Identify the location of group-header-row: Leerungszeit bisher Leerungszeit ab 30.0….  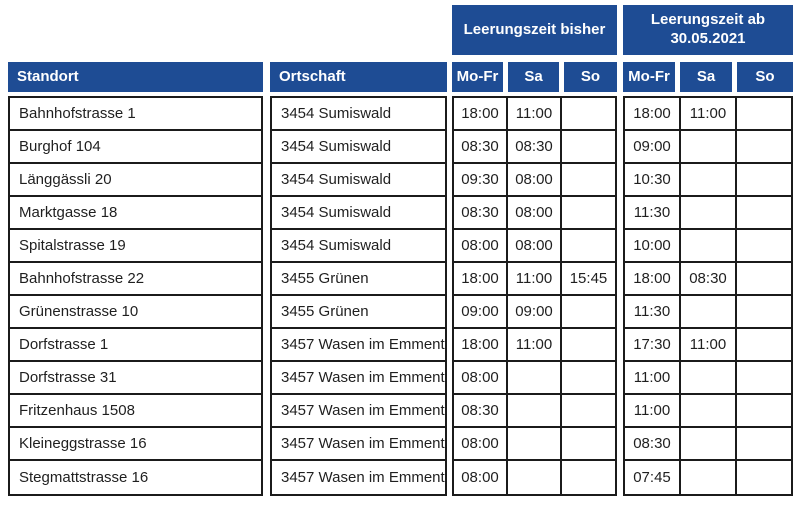
(622, 30).